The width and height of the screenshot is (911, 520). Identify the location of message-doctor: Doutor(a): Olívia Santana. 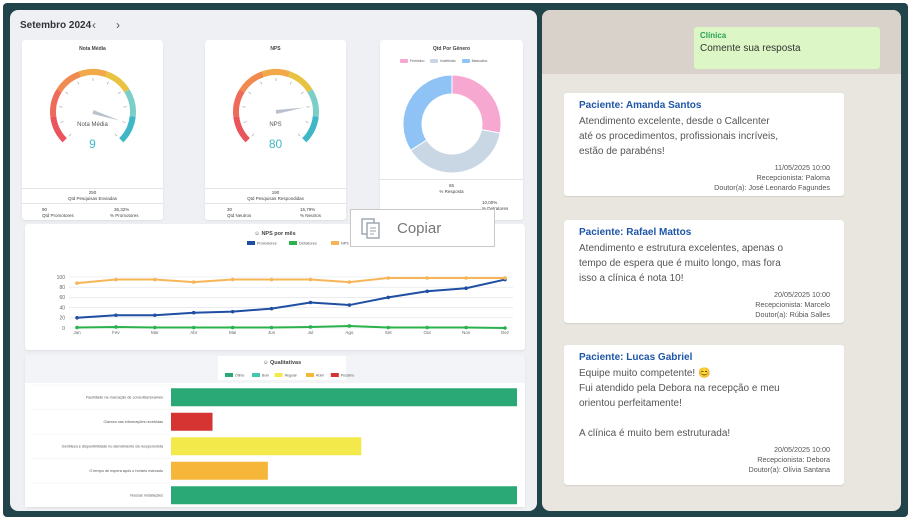
(789, 469).